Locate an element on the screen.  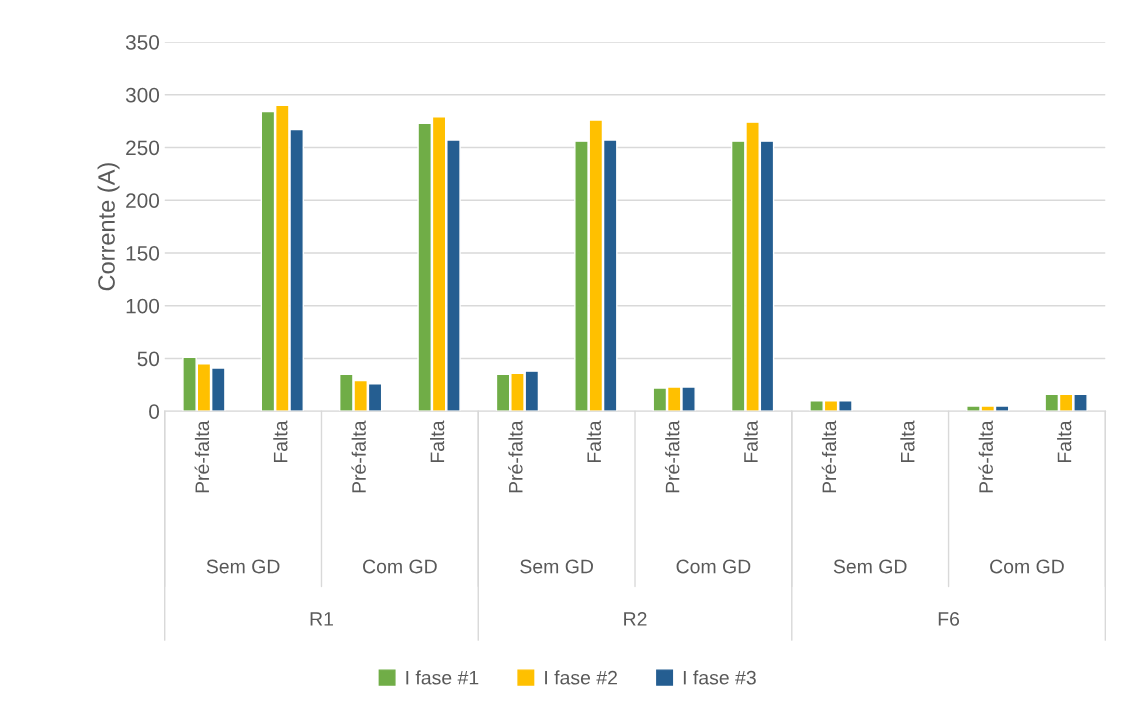
y-tick-label: 100 is located at coordinates (143, 306).